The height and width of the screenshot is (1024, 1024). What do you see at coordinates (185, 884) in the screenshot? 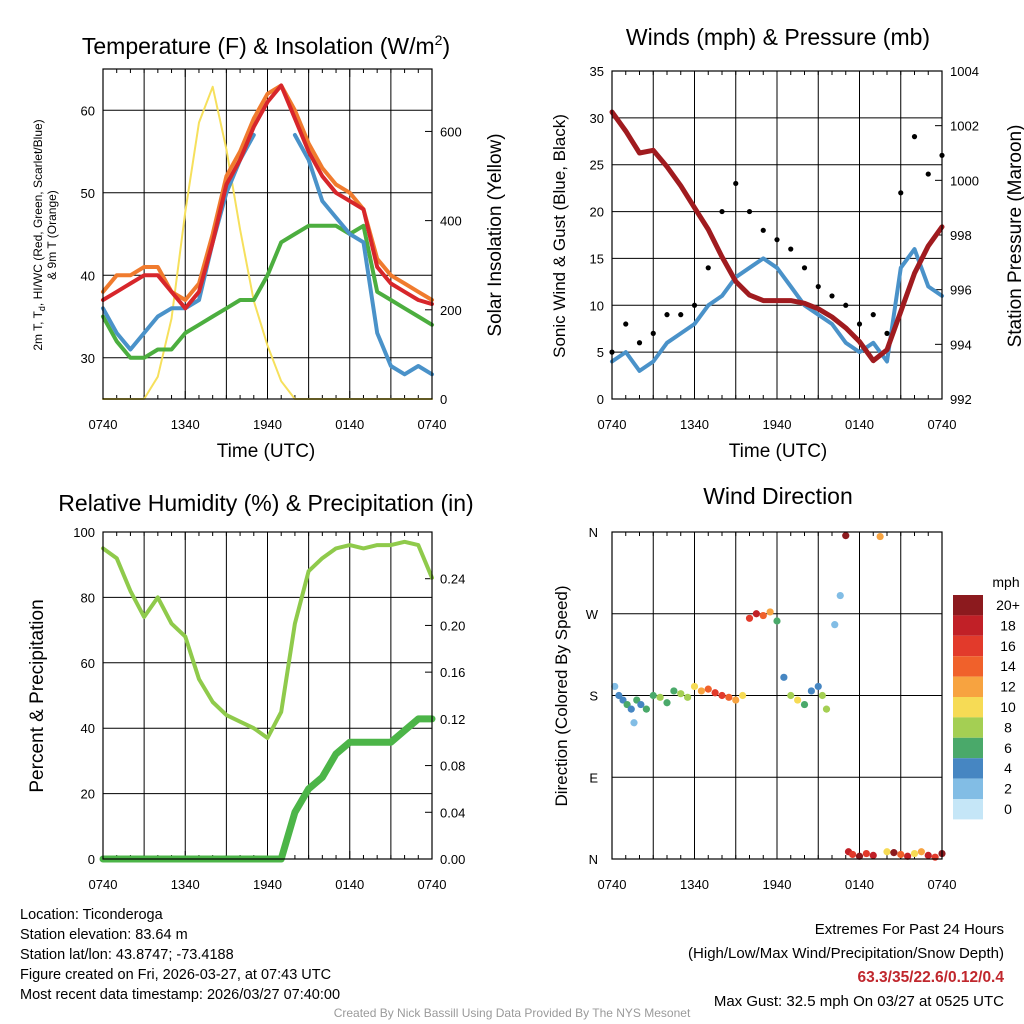
I see `rh-xtick-label: 1340` at bounding box center [185, 884].